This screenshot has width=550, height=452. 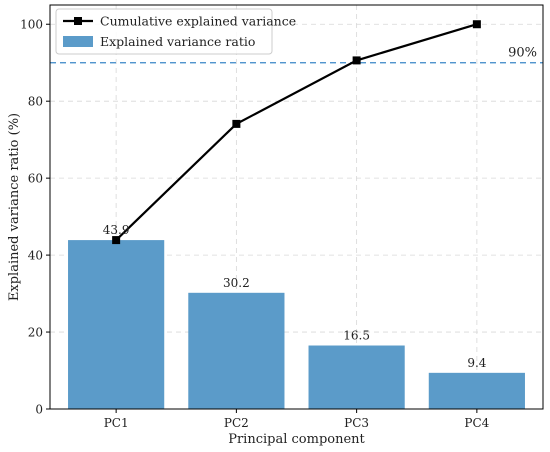 What do you see at coordinates (14, 207) in the screenshot?
I see `y-axis-label: Explained variance ratio (%)` at bounding box center [14, 207].